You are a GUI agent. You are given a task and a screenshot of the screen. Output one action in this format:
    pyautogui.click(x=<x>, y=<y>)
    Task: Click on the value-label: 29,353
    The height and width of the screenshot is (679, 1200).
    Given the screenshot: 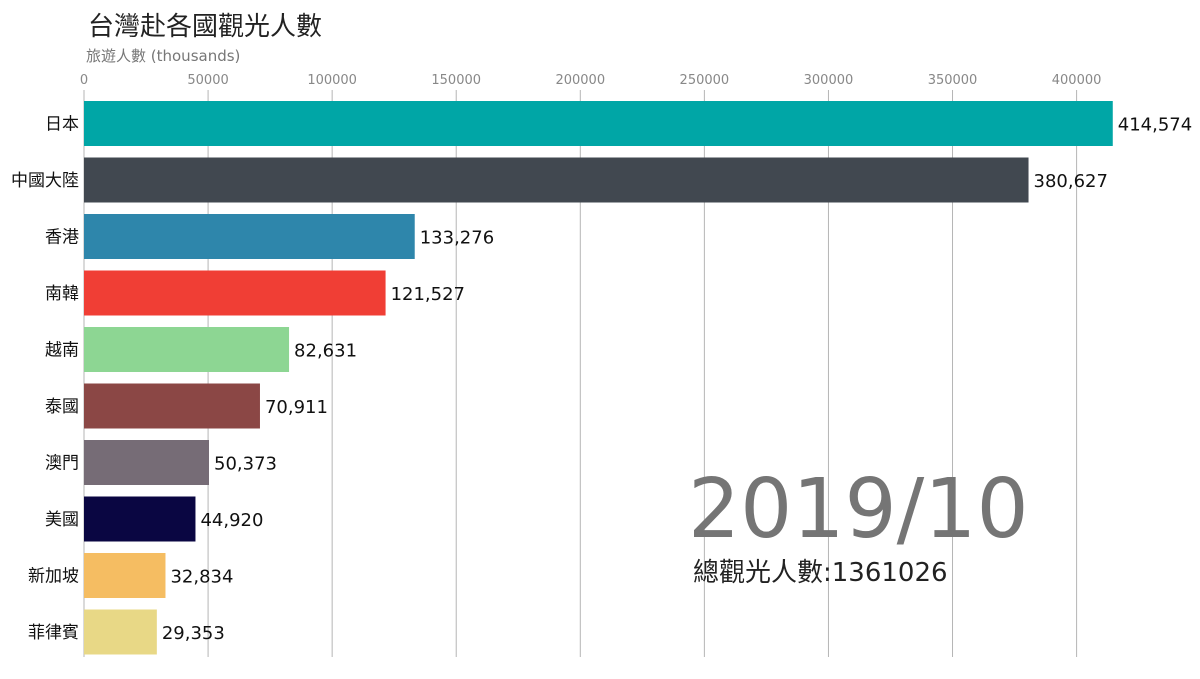 What is the action you would take?
    pyautogui.click(x=193, y=633)
    